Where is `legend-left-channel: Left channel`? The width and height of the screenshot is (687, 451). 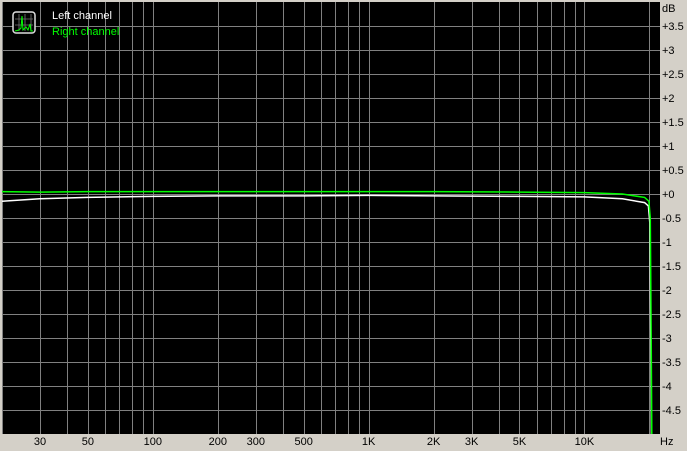
legend-left-channel: Left channel is located at coordinates (82, 16).